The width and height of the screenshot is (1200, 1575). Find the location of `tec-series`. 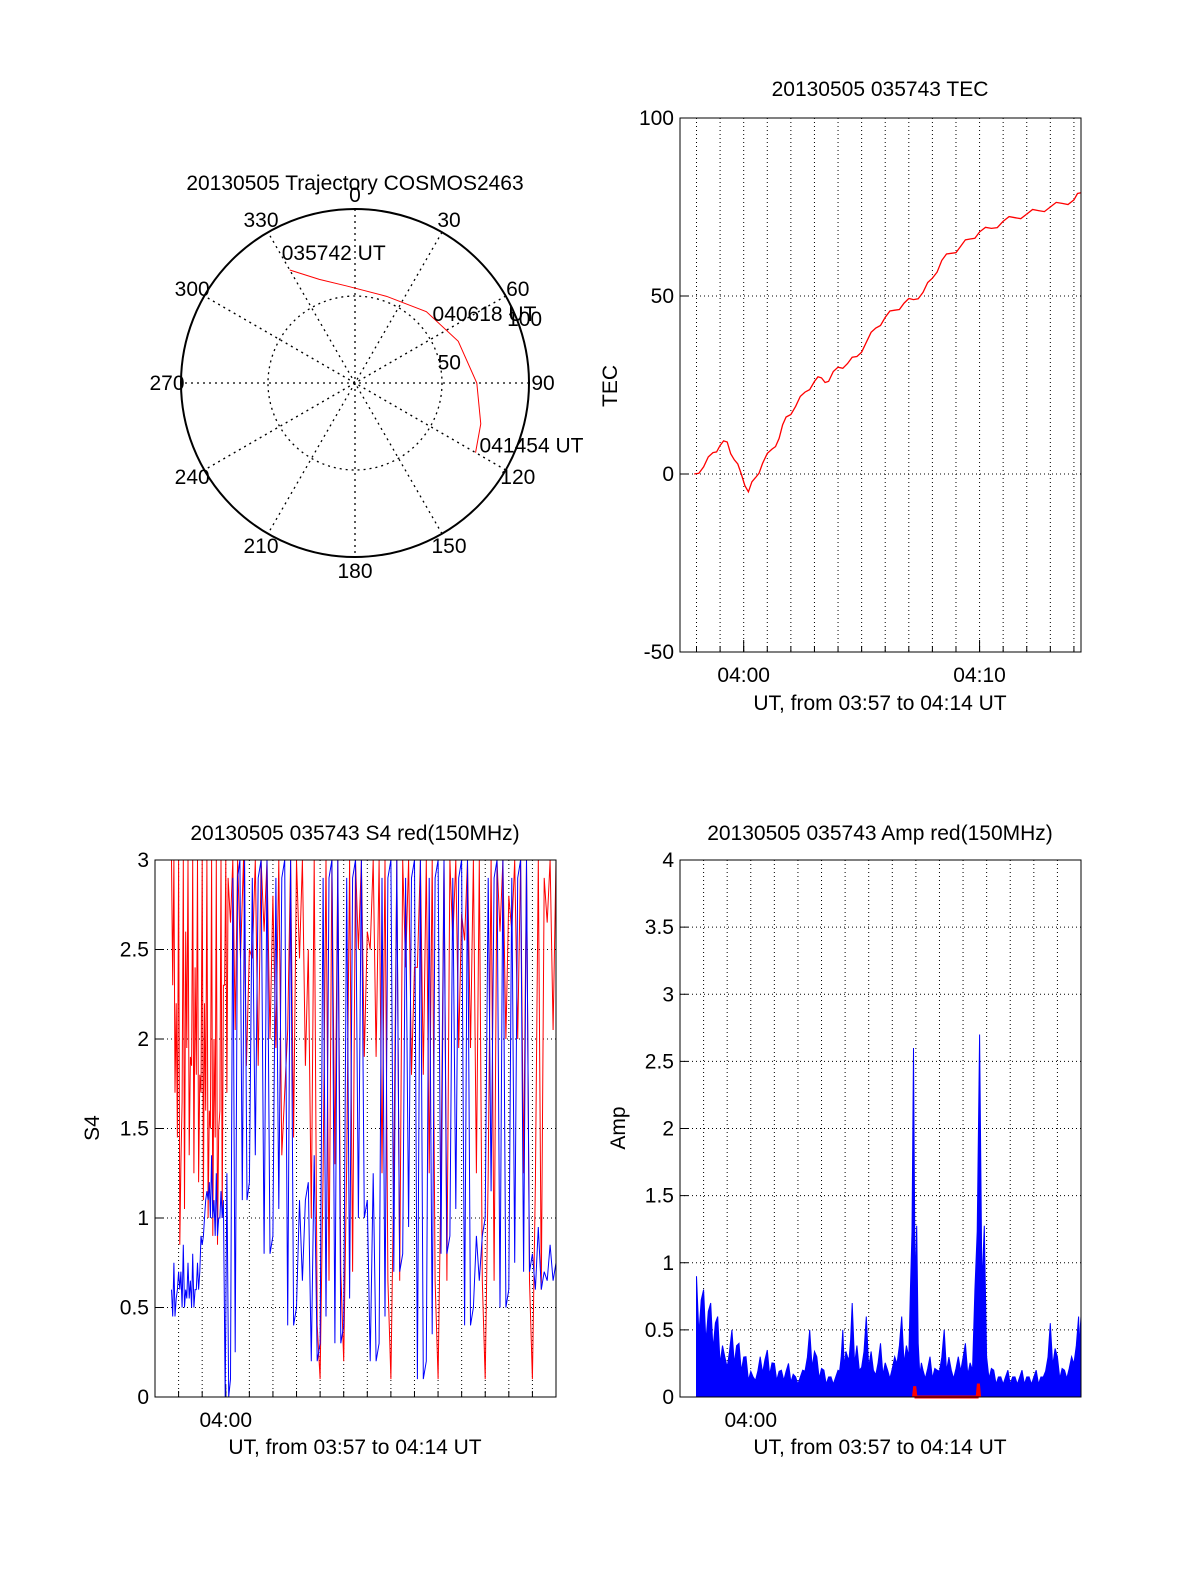

tec-series is located at coordinates (888, 343).